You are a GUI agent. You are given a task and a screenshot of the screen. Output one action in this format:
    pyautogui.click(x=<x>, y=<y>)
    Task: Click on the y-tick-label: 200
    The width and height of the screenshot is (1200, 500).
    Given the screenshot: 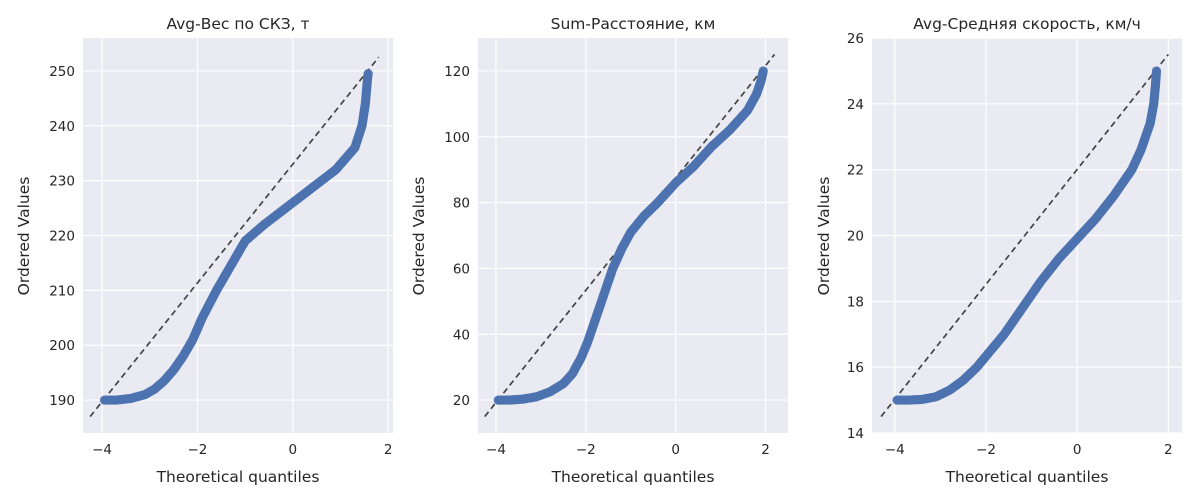 What is the action you would take?
    pyautogui.click(x=62, y=346)
    